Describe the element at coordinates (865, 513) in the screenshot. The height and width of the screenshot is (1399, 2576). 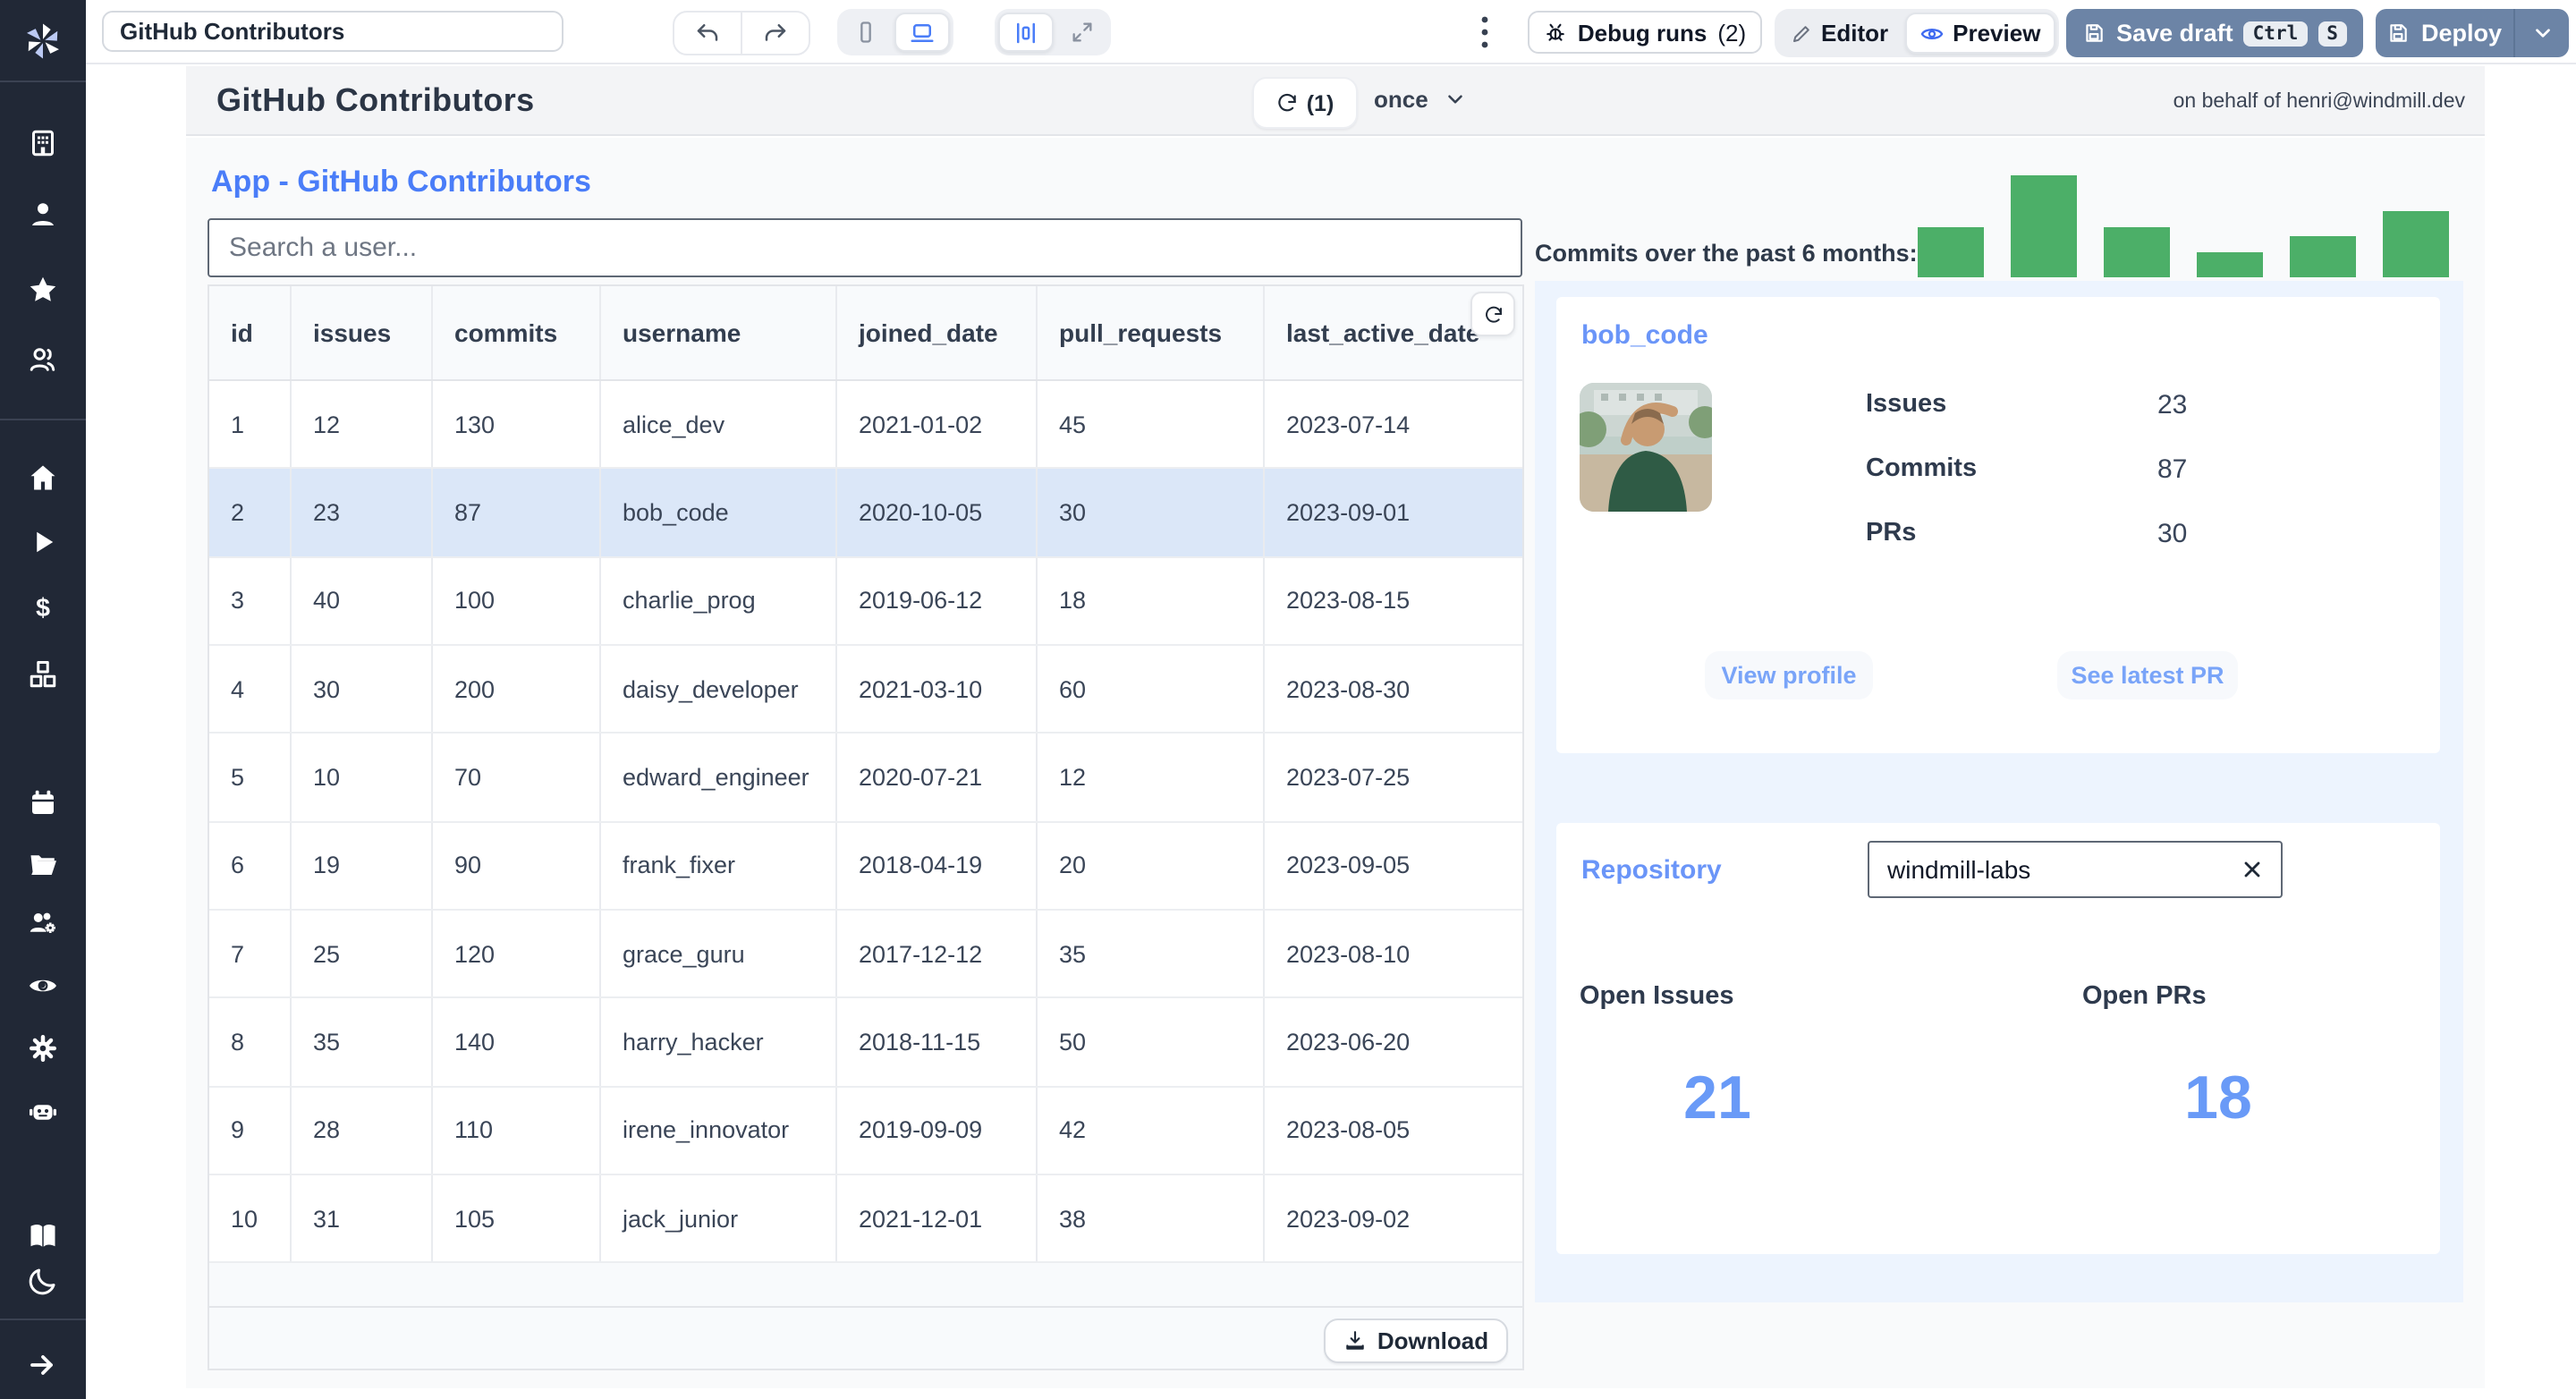
I see `table-row-bob_code: 2 23 87 bob_code 2020-10-05 30 2023-09-01` at that location.